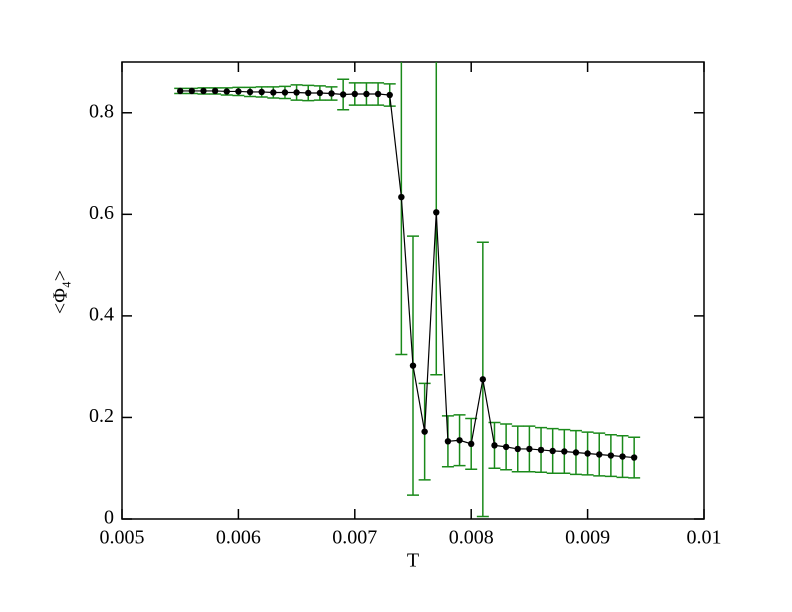 Image resolution: width=792 pixels, height=612 pixels. What do you see at coordinates (101, 111) in the screenshot?
I see `y-tick-label: 0.8` at bounding box center [101, 111].